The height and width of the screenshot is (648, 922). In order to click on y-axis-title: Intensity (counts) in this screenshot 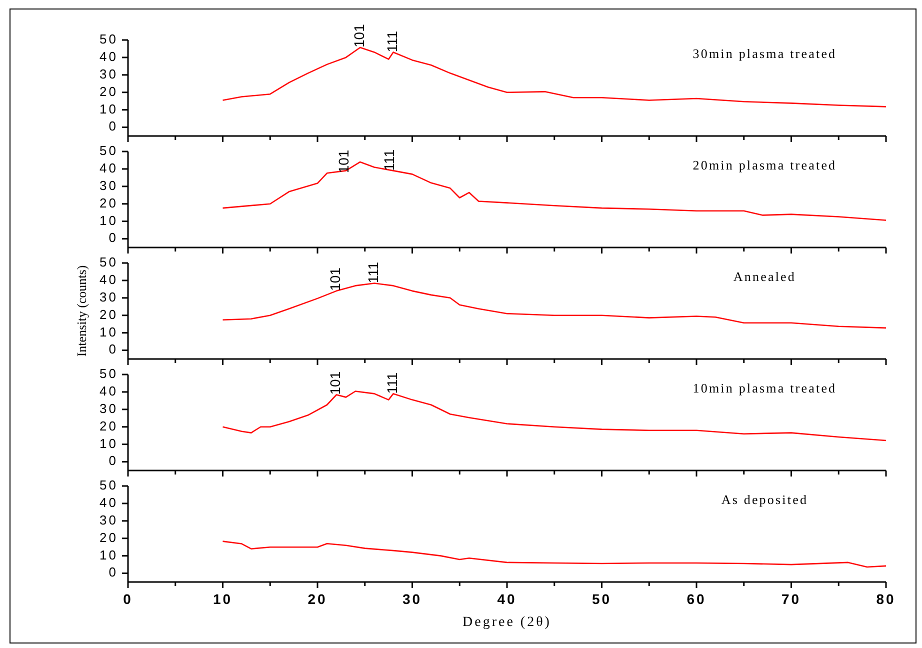, I will do `click(81, 311)`.